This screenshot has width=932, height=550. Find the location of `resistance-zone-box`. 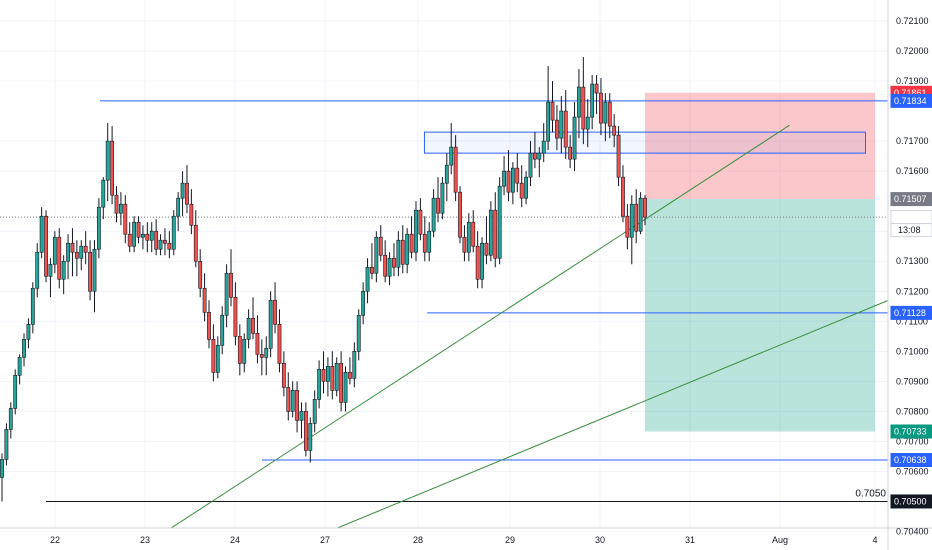

resistance-zone-box is located at coordinates (644, 142).